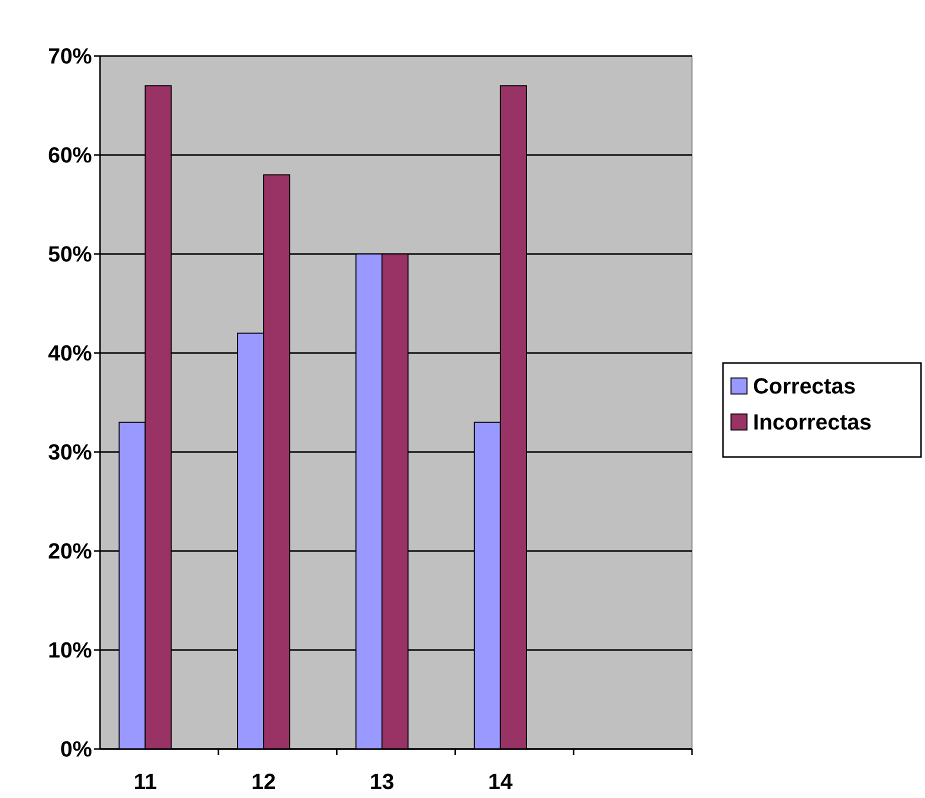 This screenshot has width=925, height=798. I want to click on y-tick-label: 0%, so click(76, 749).